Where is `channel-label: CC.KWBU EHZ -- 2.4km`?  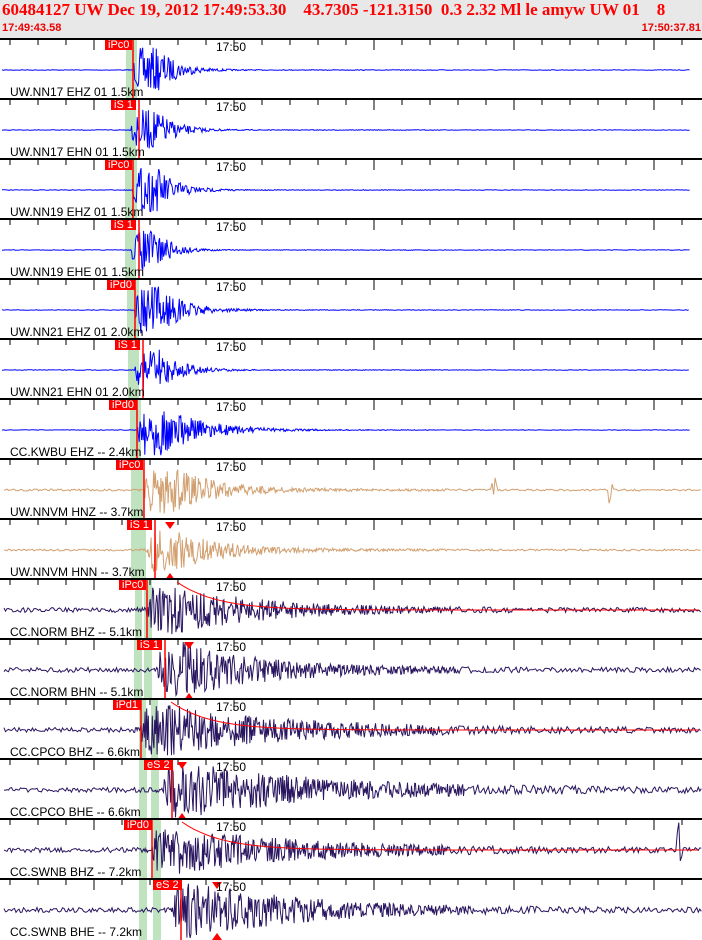
channel-label: CC.KWBU EHZ -- 2.4km is located at coordinates (76, 452).